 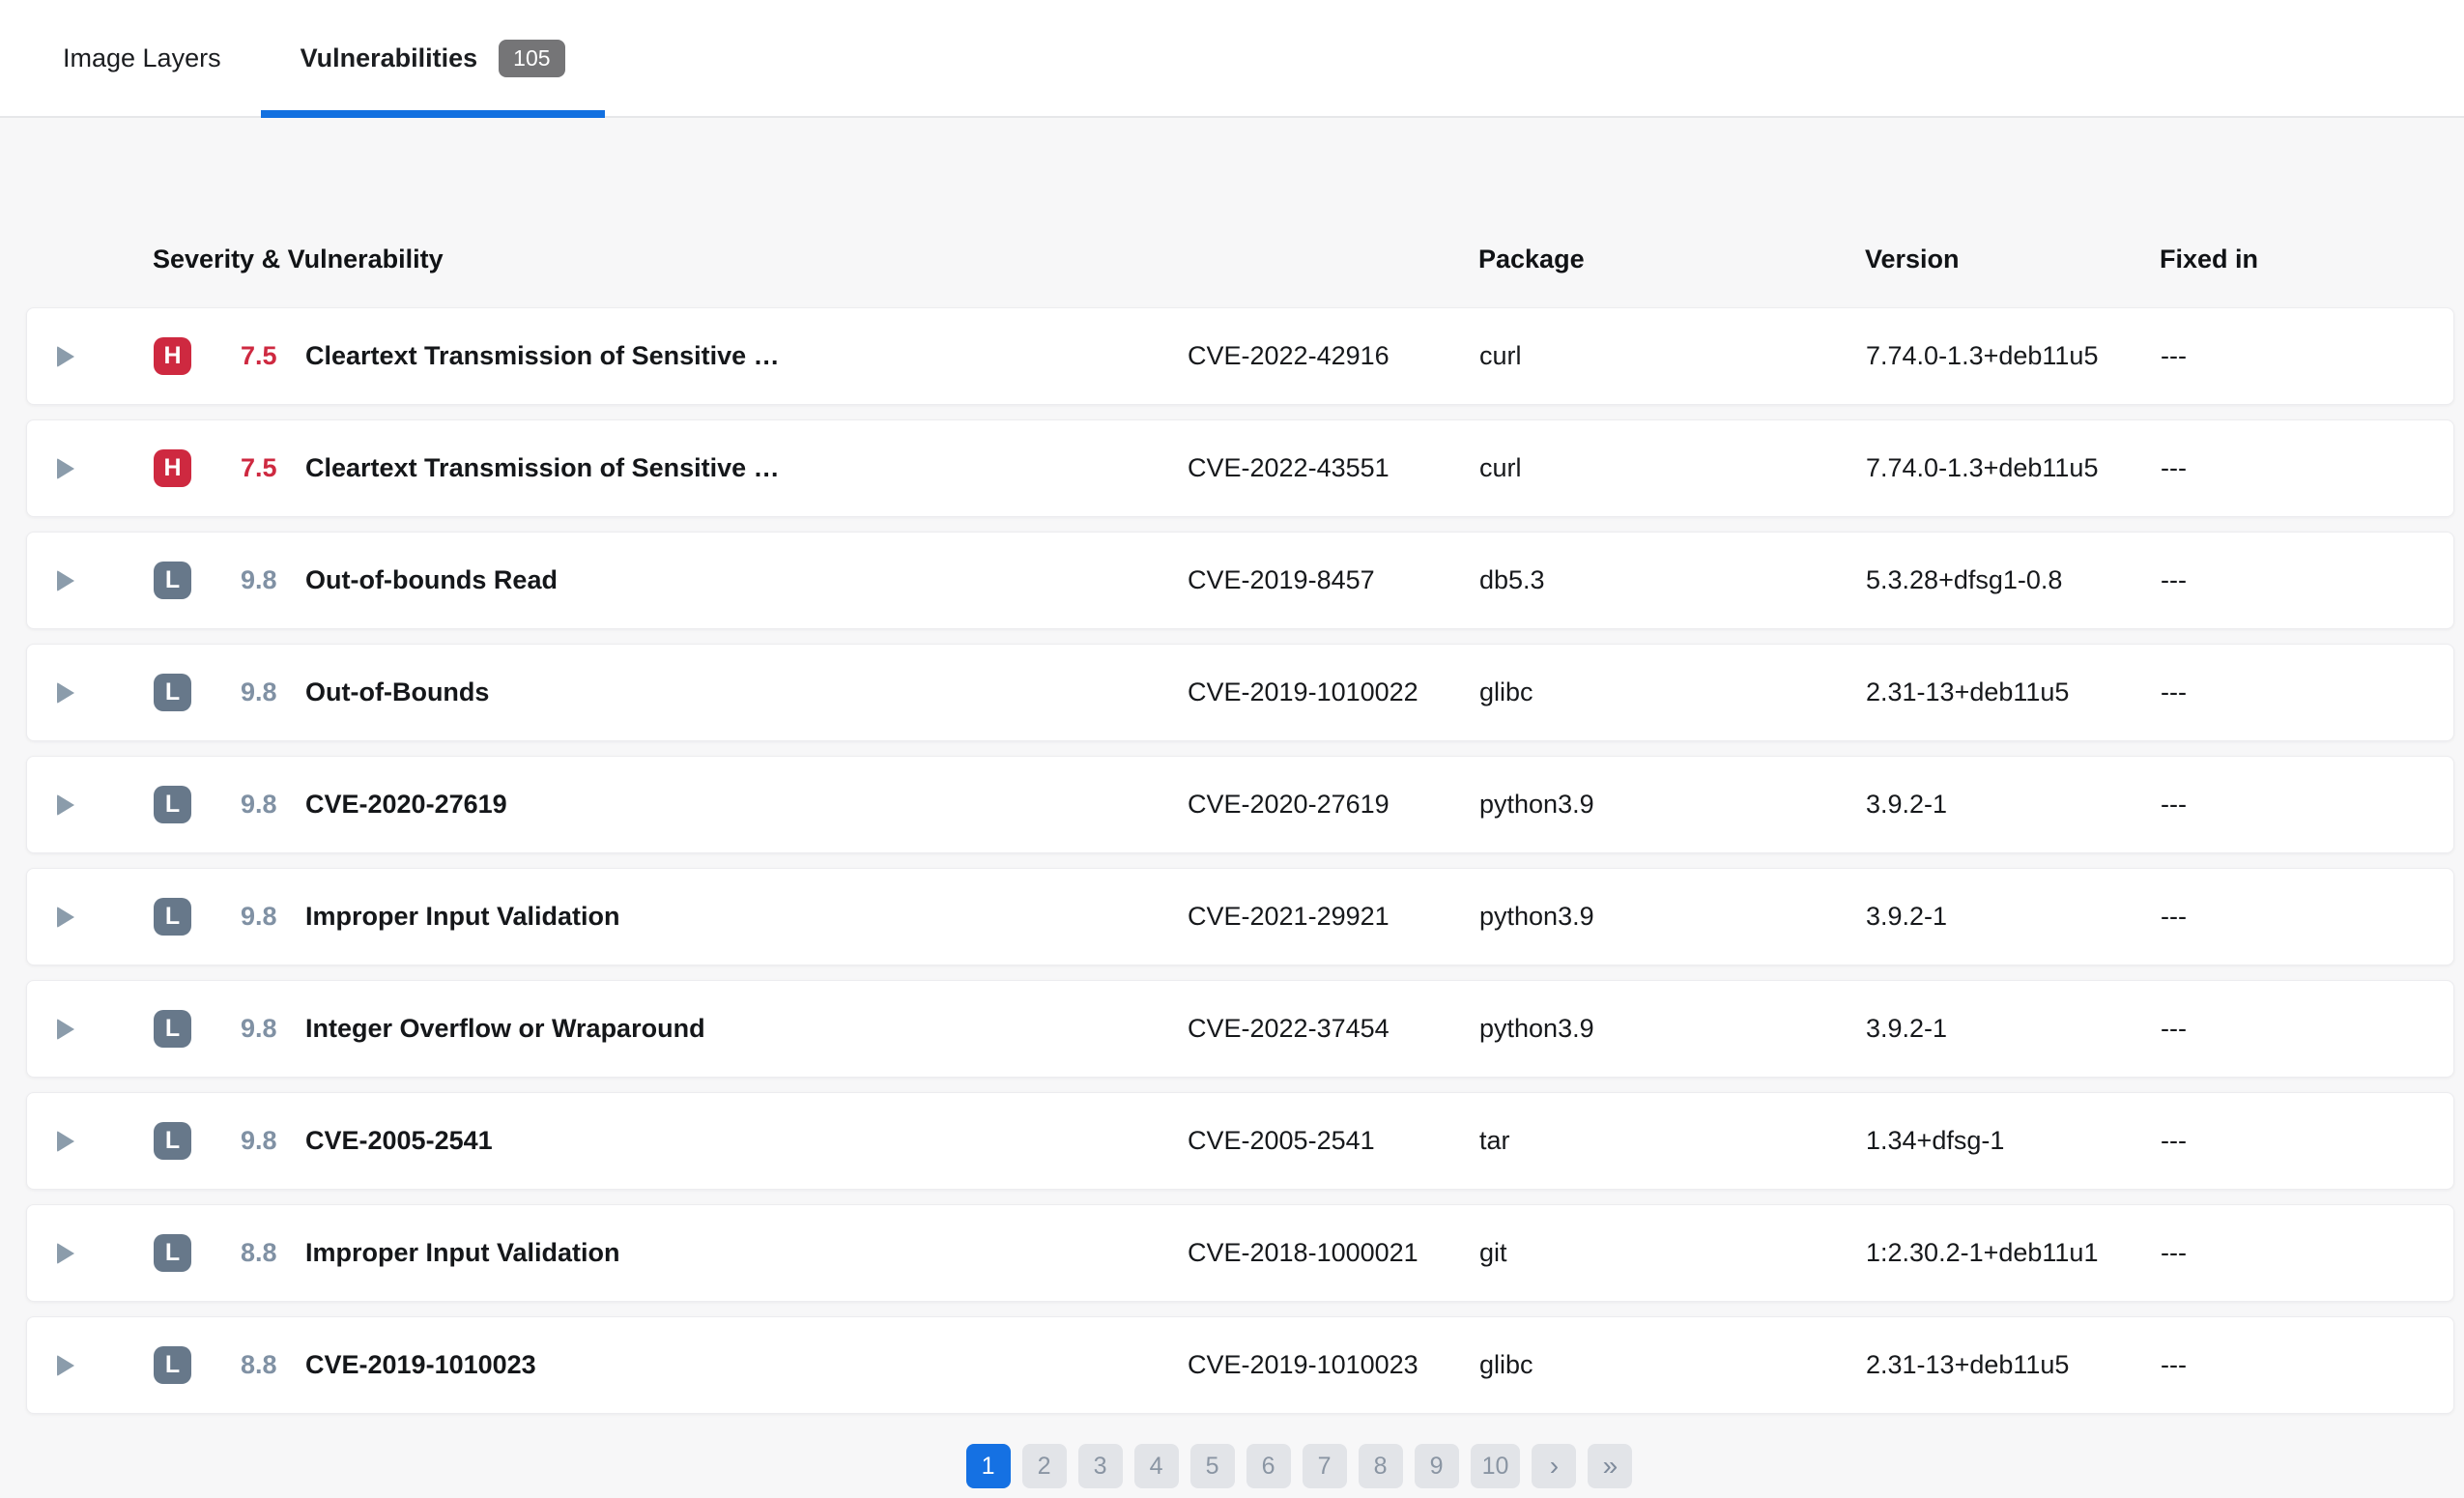 What do you see at coordinates (1303, 1364) in the screenshot?
I see `cve-id: CVE-2019-1010023` at bounding box center [1303, 1364].